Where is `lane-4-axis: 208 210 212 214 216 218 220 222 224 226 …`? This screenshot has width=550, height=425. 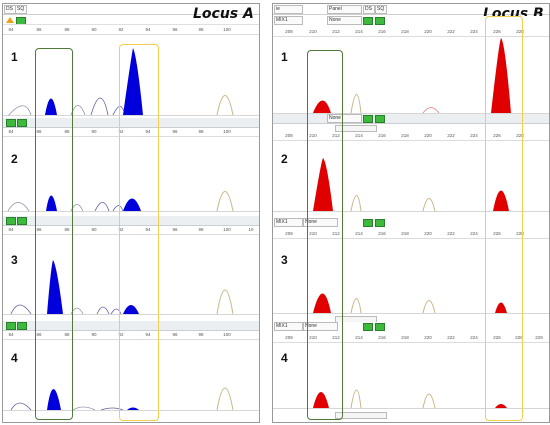 lane-4-axis: 208 210 212 214 216 218 220 222 224 226 … is located at coordinates (411, 338).